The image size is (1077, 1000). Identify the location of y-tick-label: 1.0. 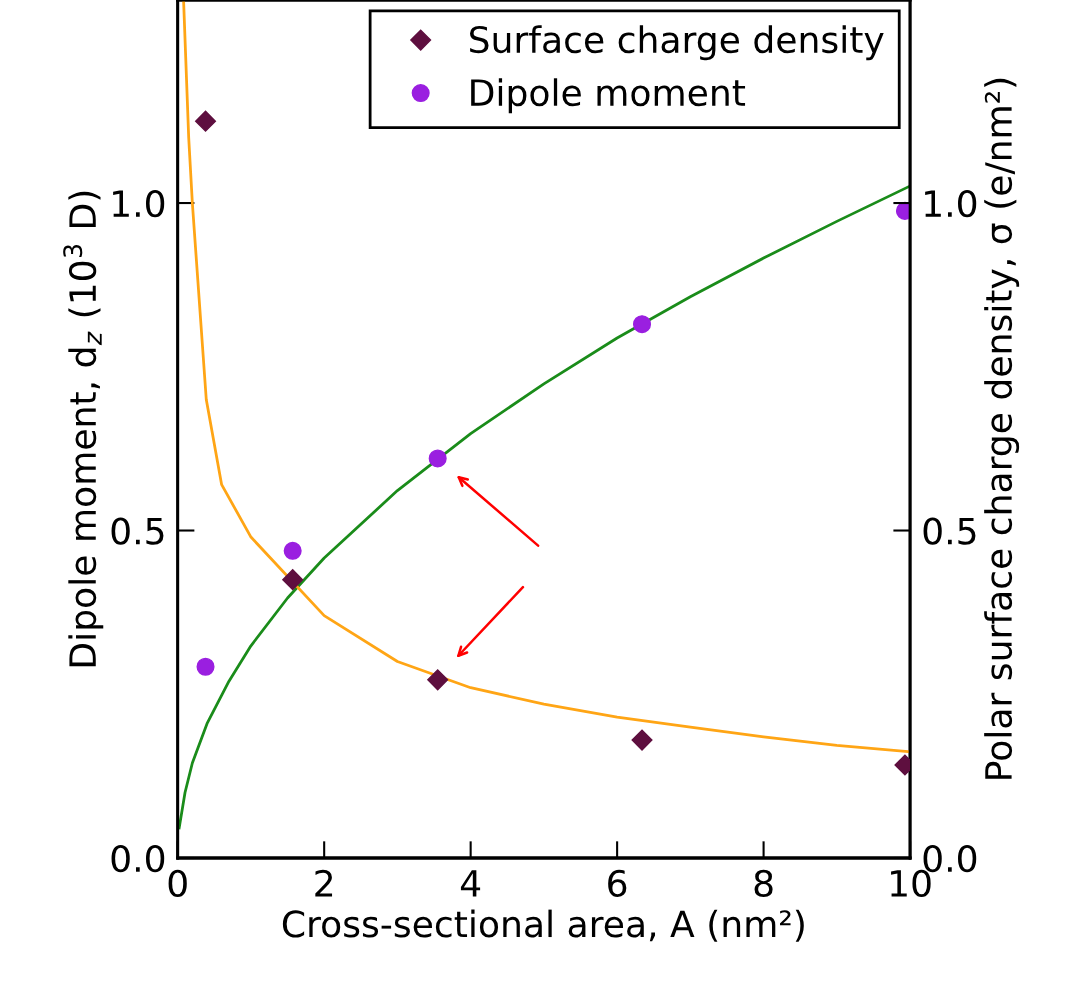
(139, 203).